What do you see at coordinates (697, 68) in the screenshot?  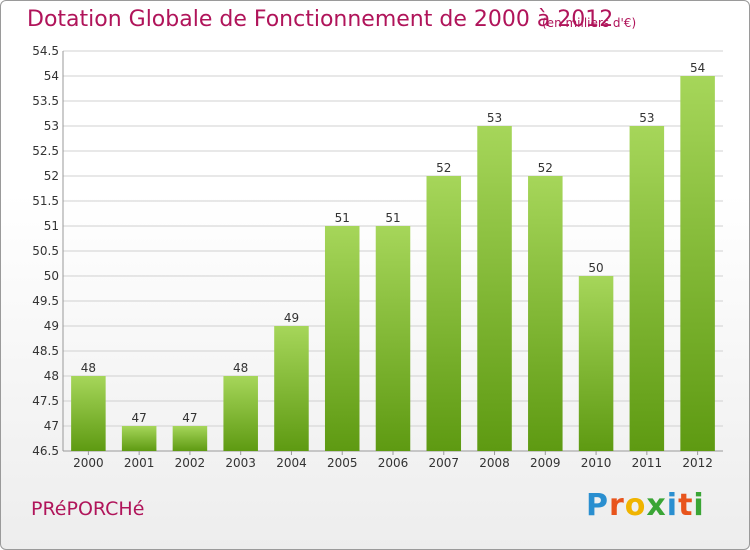 I see `bar-value-label: 54` at bounding box center [697, 68].